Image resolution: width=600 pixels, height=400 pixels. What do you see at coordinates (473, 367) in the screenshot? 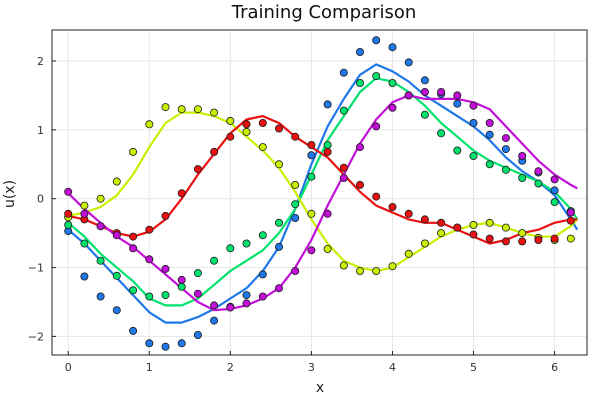
I see `x-tick-label: 5` at bounding box center [473, 367].